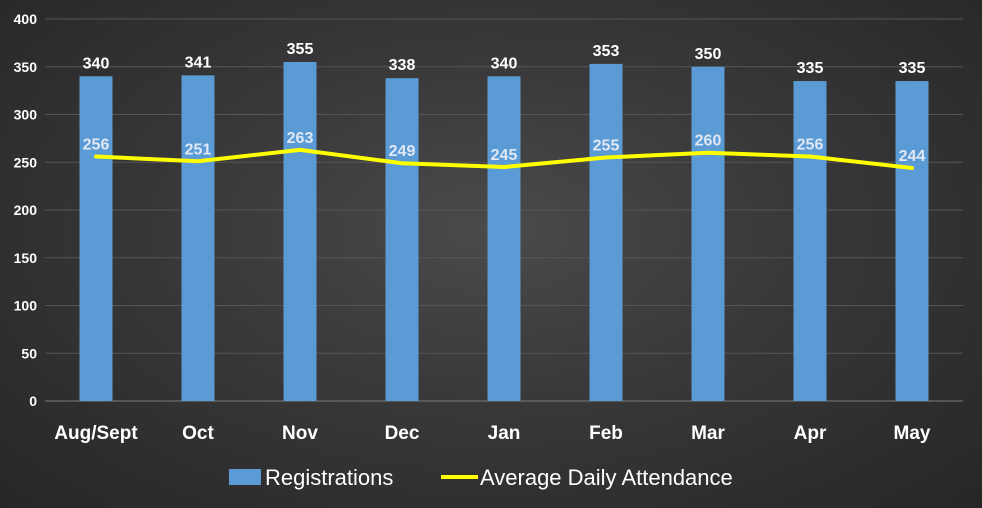 The height and width of the screenshot is (508, 982). Describe the element at coordinates (708, 433) in the screenshot. I see `x-tick-label: Mar` at that location.